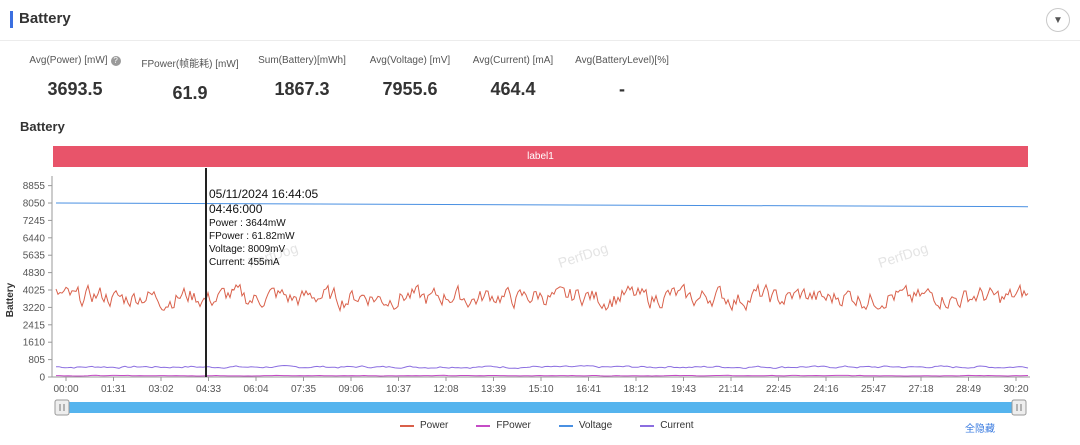 This screenshot has width=1080, height=445. I want to click on triangle-down-icon: ▼, so click(1058, 20).